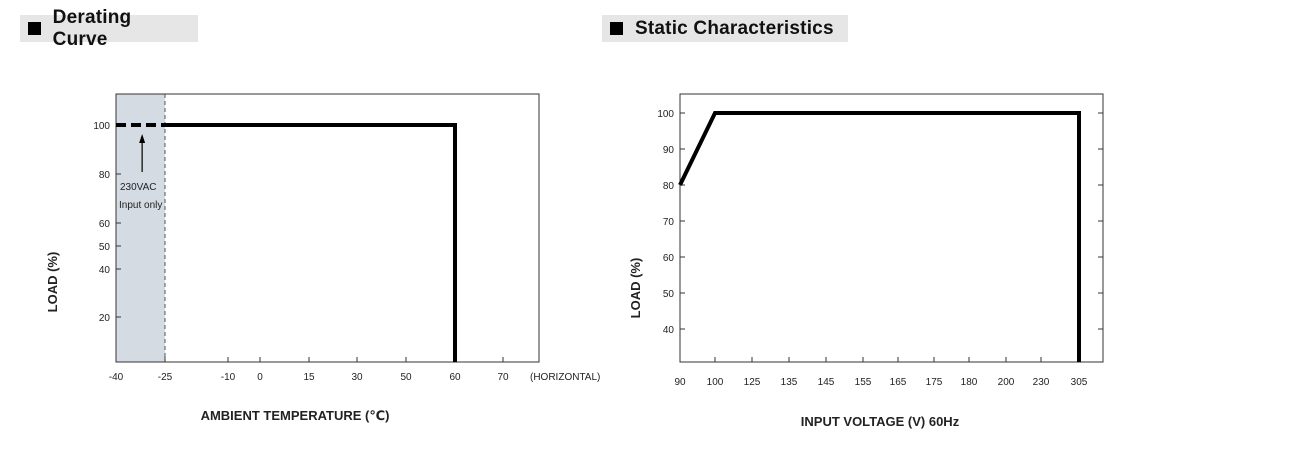  I want to click on x-tick-label: 155, so click(863, 382).